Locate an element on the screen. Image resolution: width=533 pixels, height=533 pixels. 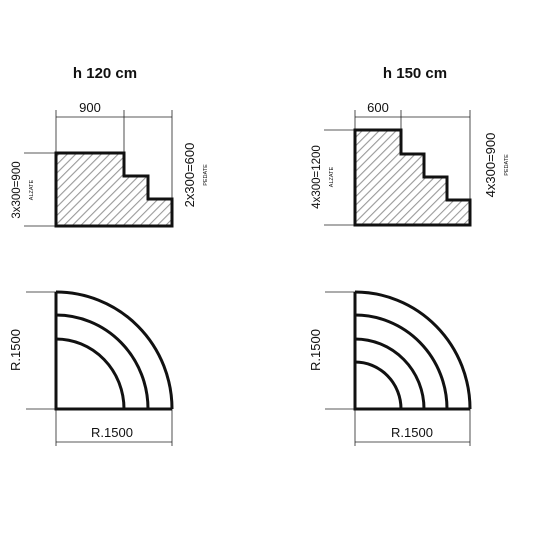
left-radius-horizontal-label: R.1500 is located at coordinates (112, 432).